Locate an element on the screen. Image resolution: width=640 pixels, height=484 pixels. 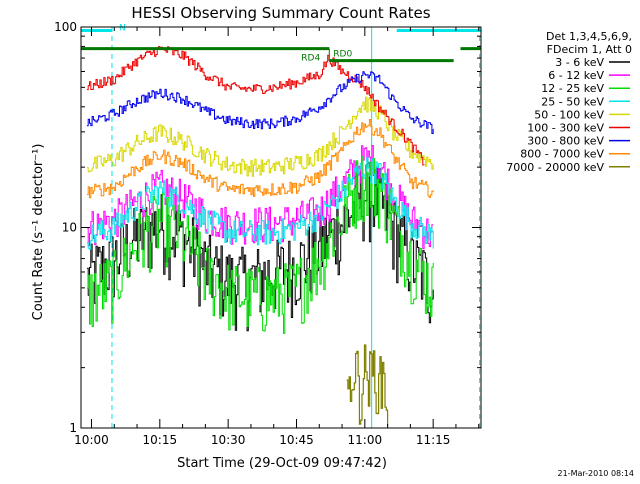
legend-label-2: 12 - 25 keV is located at coordinates (572, 88).